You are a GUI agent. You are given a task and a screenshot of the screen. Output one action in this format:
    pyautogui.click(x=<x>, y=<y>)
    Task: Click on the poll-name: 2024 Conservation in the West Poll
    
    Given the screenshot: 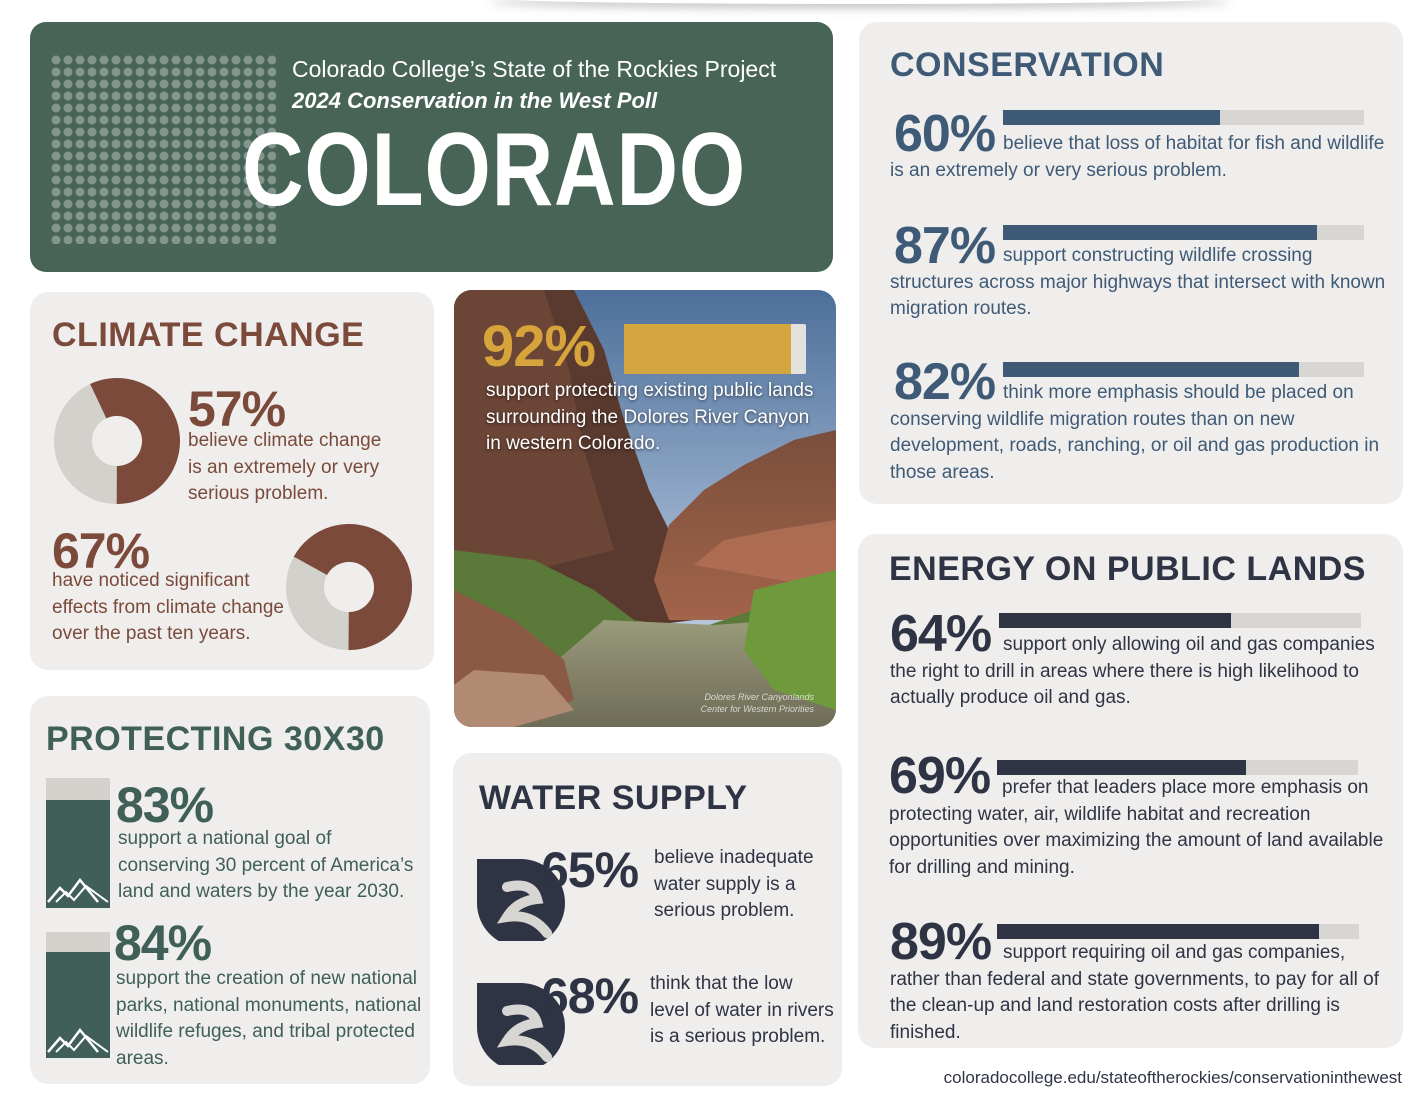 What is the action you would take?
    pyautogui.click(x=475, y=100)
    